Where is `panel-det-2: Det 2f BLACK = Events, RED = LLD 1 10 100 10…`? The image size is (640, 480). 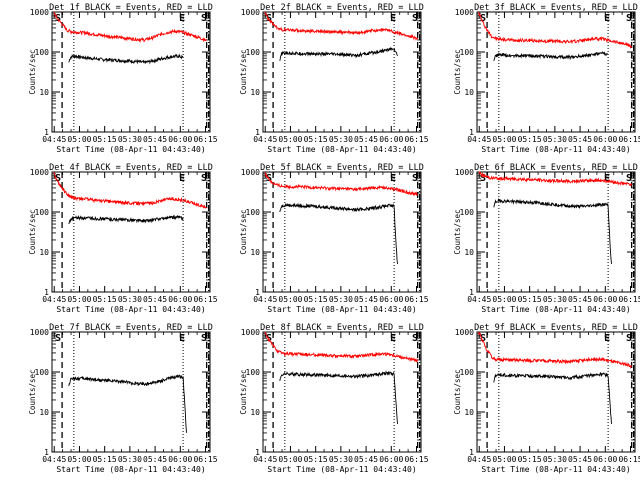
panel-det-2: Det 2f BLACK = Events, RED = LLD 1 10 100 10… is located at coordinates (334, 78).